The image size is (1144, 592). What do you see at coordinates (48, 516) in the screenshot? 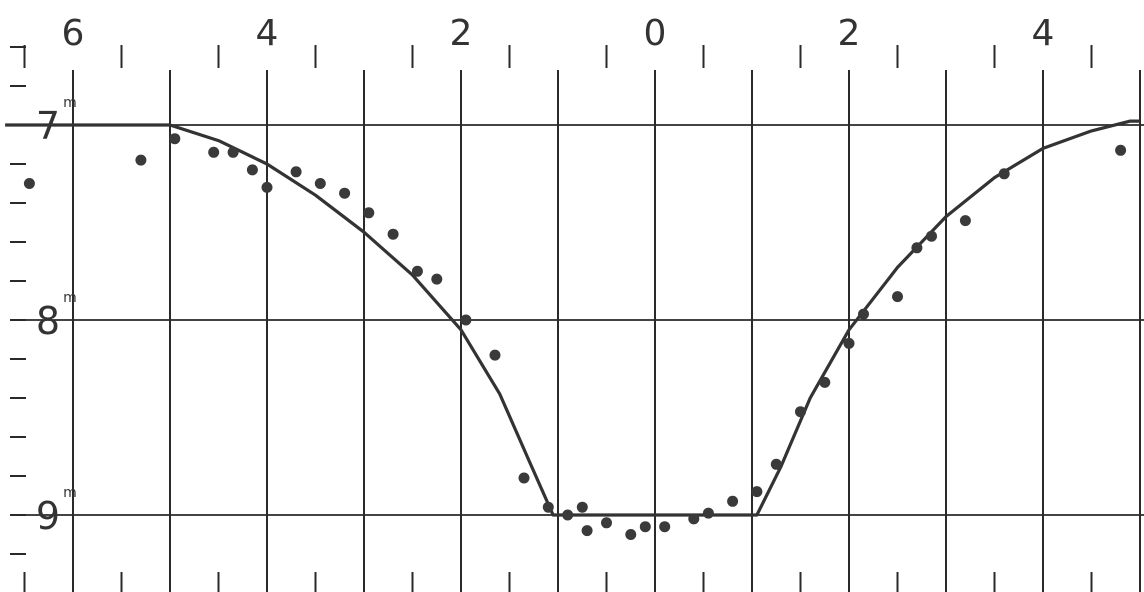
I see `y-tick-label: 9` at bounding box center [48, 516].